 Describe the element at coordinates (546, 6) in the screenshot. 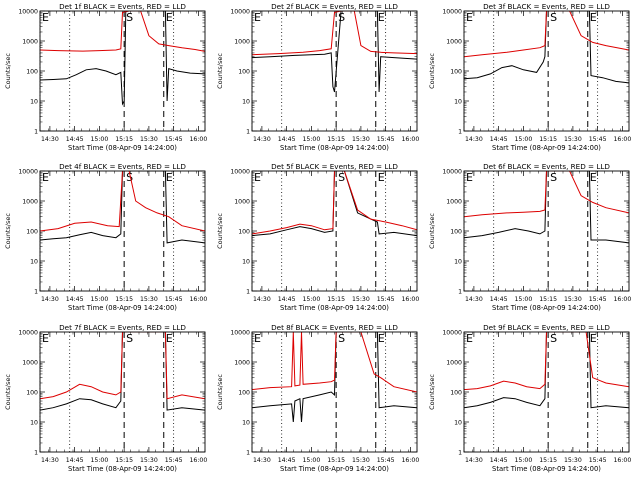

I see `panel-title: Det 3f BLACK = Events, RED = LLD` at that location.